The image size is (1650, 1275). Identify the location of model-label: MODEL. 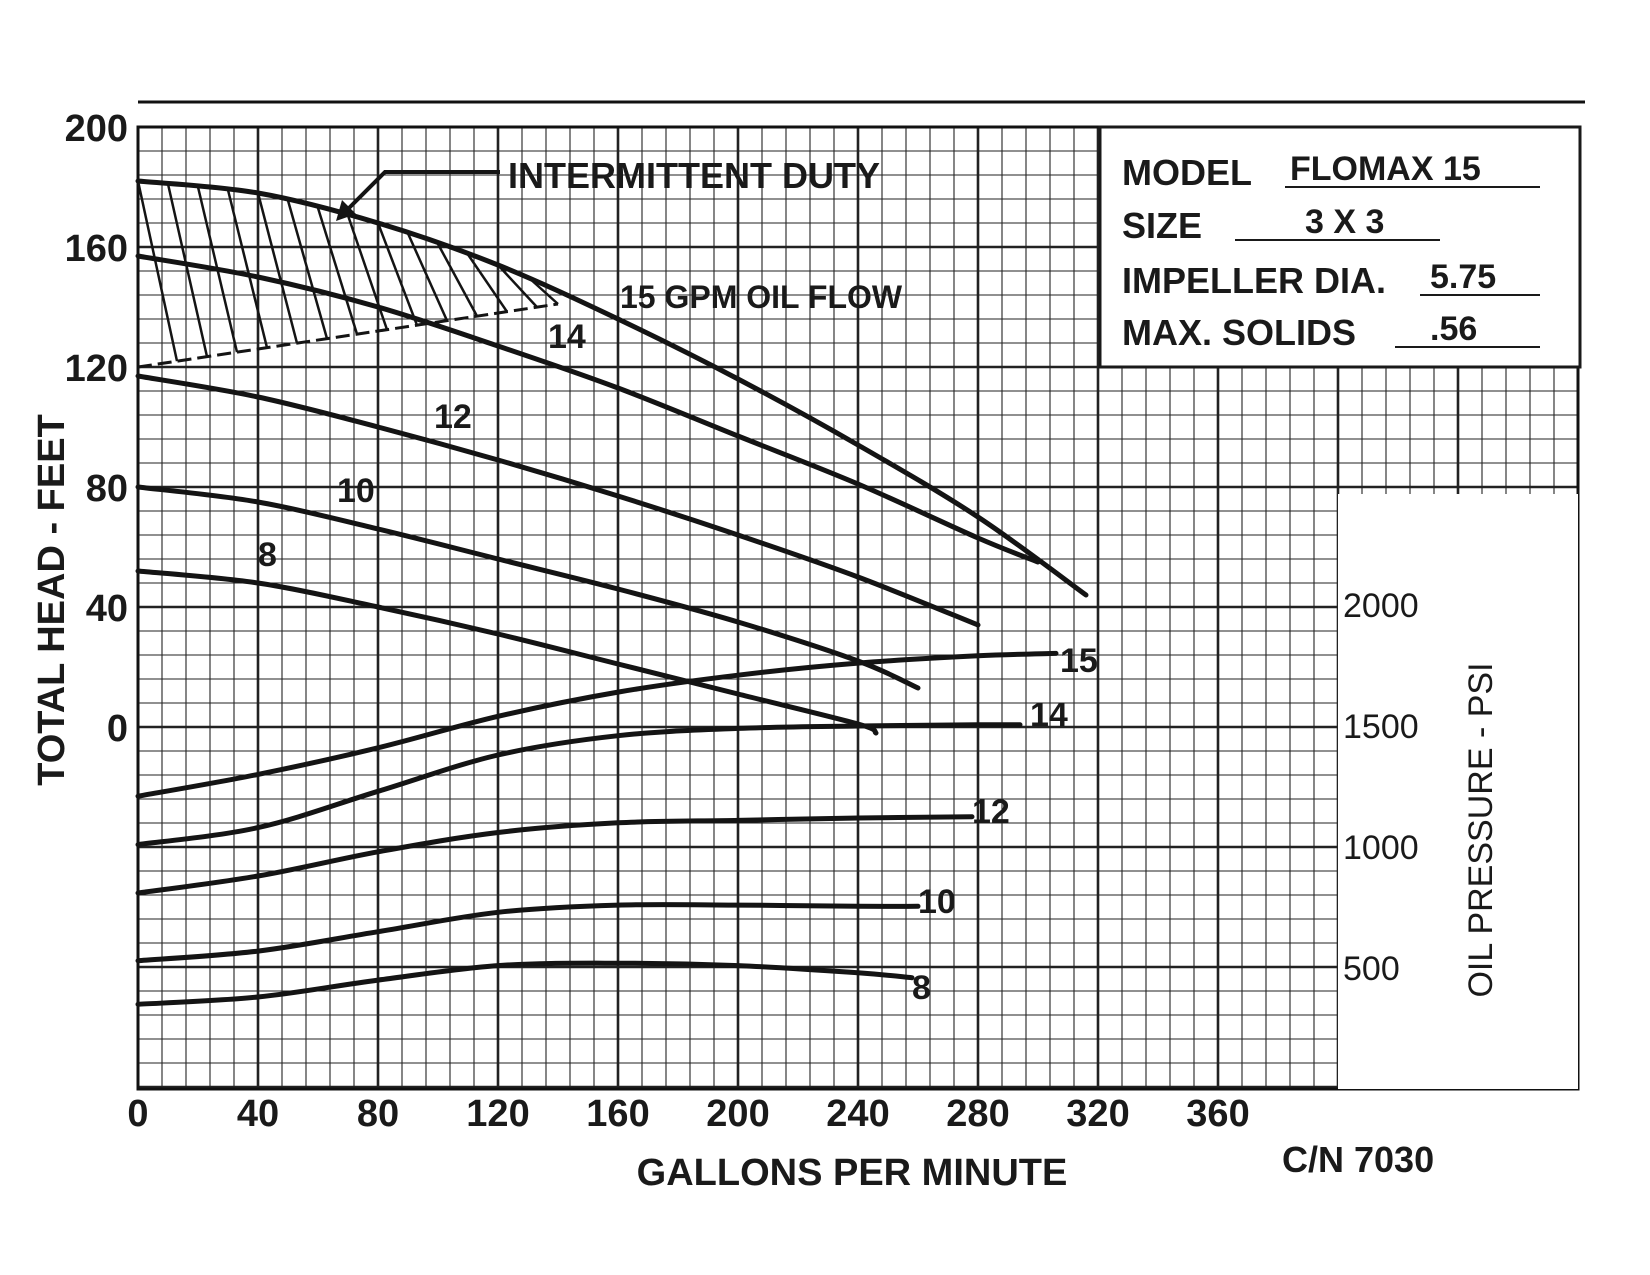
(1187, 172).